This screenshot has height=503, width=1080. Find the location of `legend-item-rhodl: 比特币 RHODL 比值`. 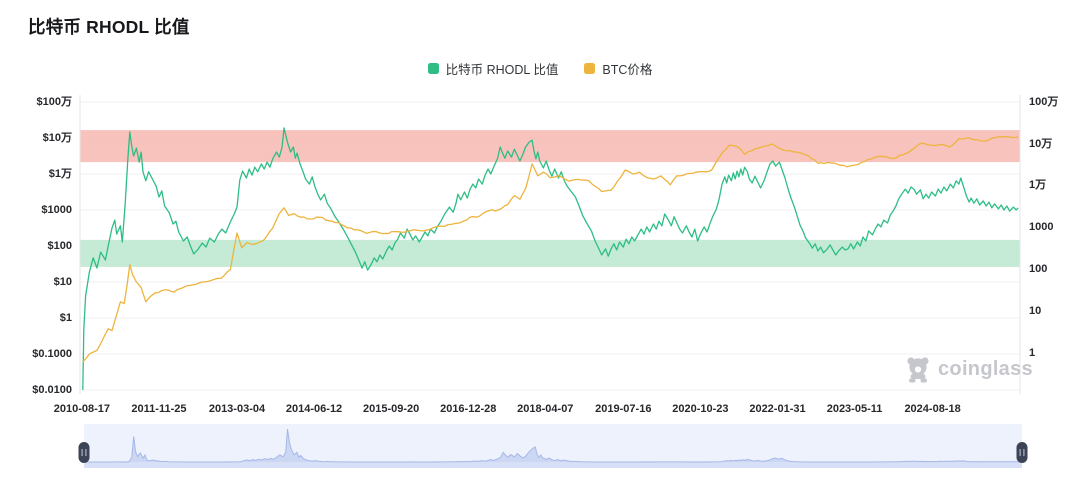

legend-item-rhodl: 比特币 RHODL 比值 is located at coordinates (493, 68).